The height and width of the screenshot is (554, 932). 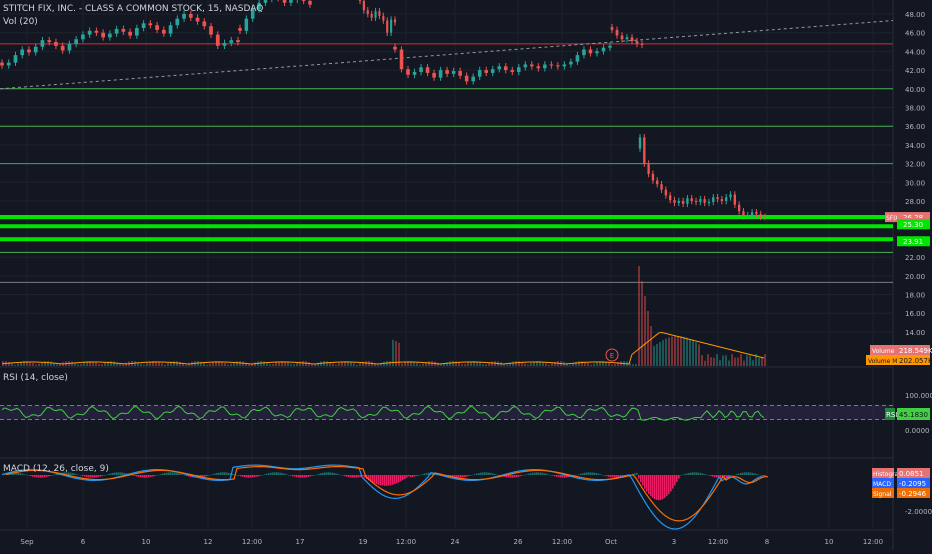 What do you see at coordinates (387, 493) in the screenshot?
I see `signal-line` at bounding box center [387, 493].